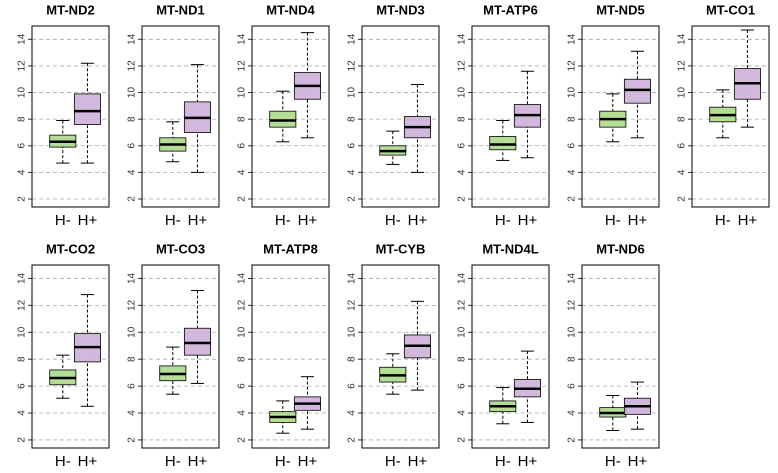 This screenshot has width=778, height=473. I want to click on panel-title: MT-ND2, so click(70, 9).